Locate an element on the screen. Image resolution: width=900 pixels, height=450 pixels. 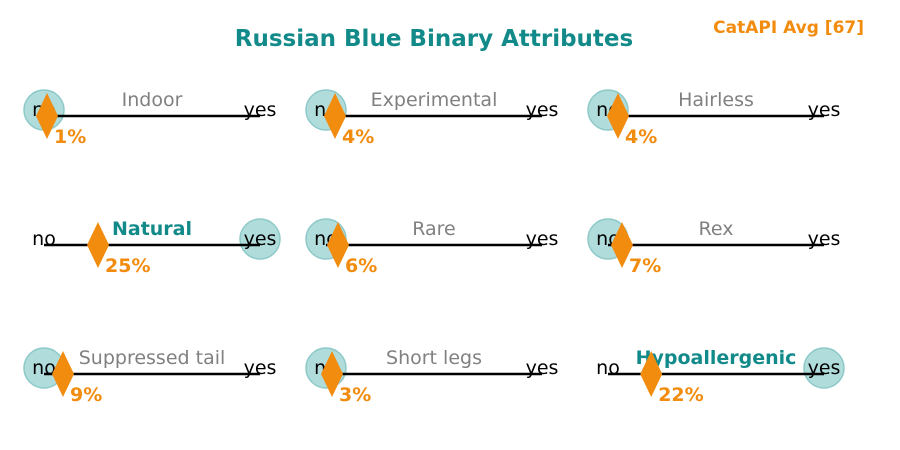
attribute-label-hypoallergenic: Hypoallergenic is located at coordinates (716, 358).